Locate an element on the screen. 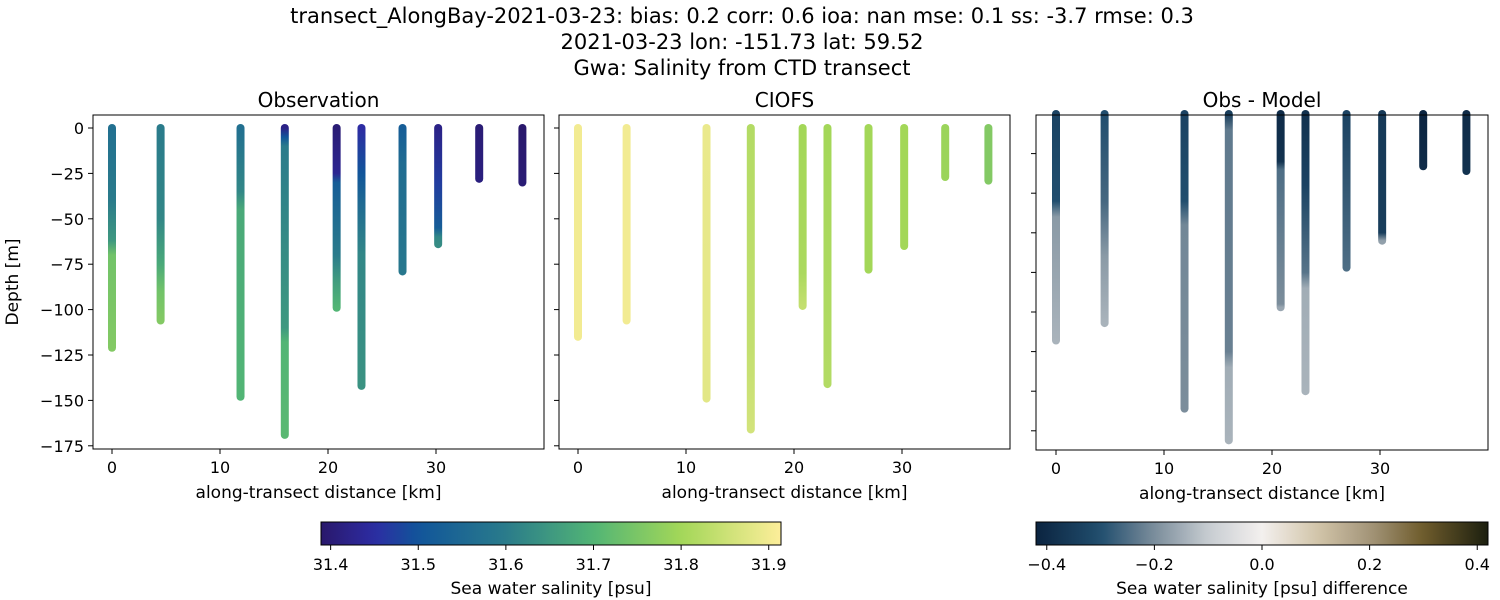  colorbar-tick-label: 0.2 is located at coordinates (1369, 564).